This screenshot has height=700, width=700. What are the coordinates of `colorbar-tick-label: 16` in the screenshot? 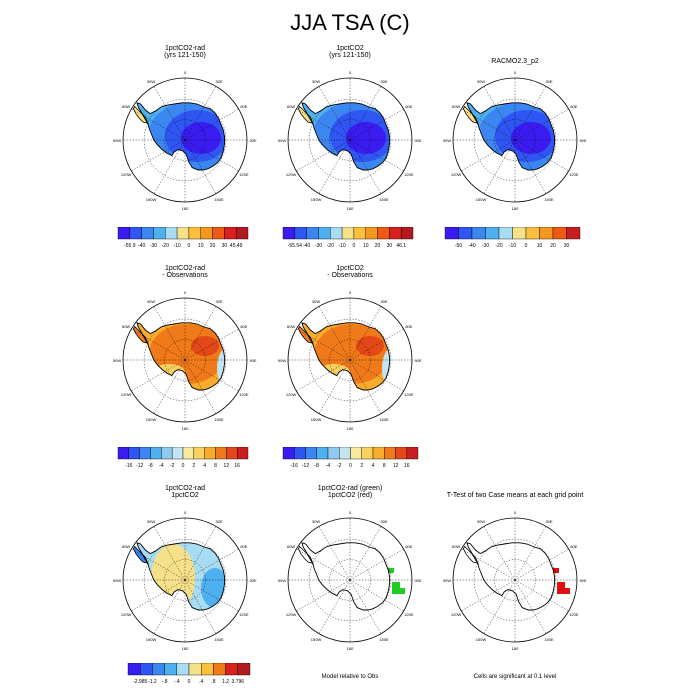 It's located at (407, 466).